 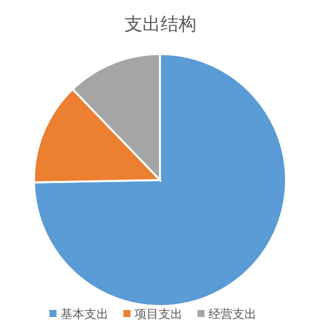 What do you see at coordinates (160, 24) in the screenshot?
I see `chart-title: 支出结构` at bounding box center [160, 24].